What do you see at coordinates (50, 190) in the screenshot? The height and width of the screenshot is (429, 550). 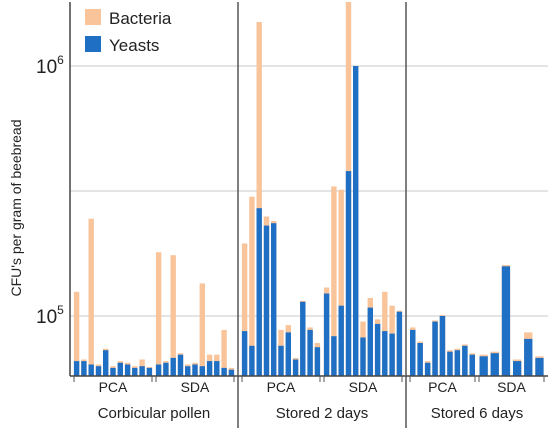 I see `y-axis: 10⁵ 10⁶` at bounding box center [50, 190].